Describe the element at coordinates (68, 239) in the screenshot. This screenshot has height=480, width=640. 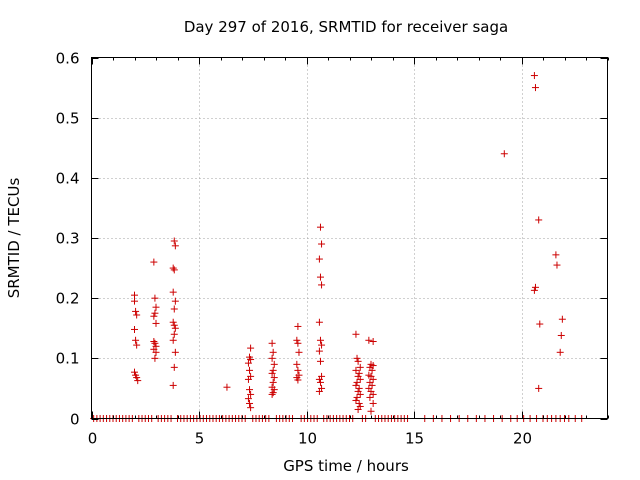
I see `y-axis-tick-labels: 0 0.1 0.2 0.3 0.4 0.5 0.6` at that location.